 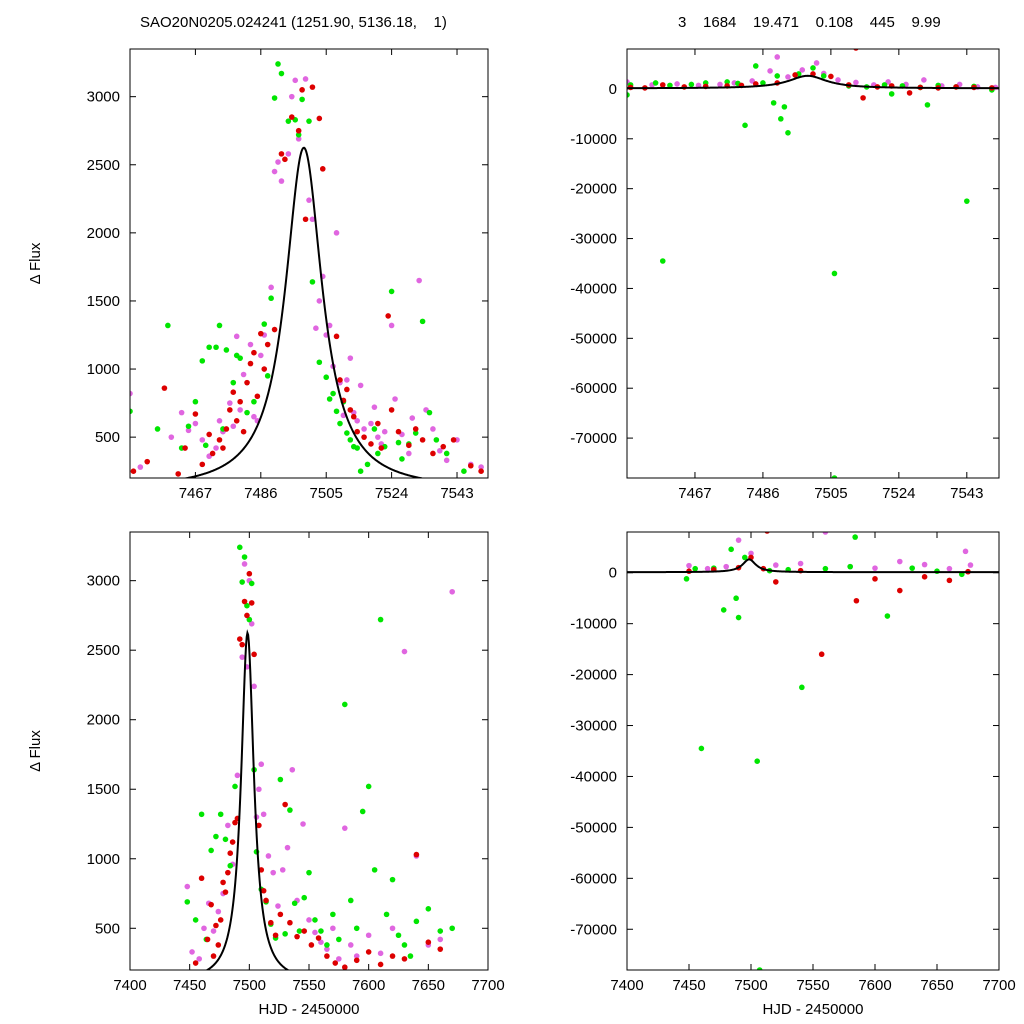 I want to click on x-tick-label: 7467, so click(x=694, y=493).